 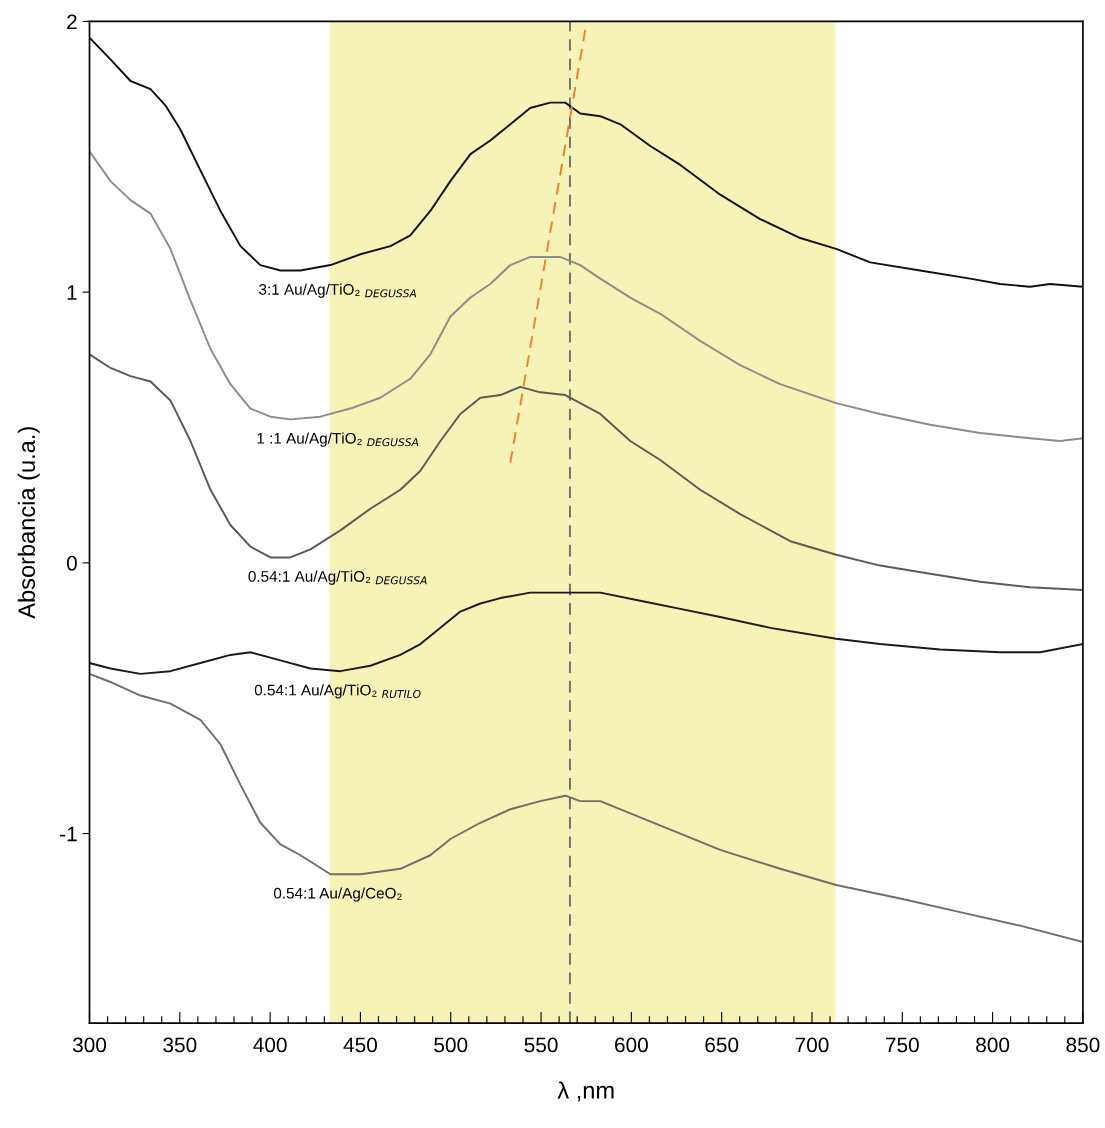 What do you see at coordinates (72, 21) in the screenshot?
I see `y-tick-label: 2` at bounding box center [72, 21].